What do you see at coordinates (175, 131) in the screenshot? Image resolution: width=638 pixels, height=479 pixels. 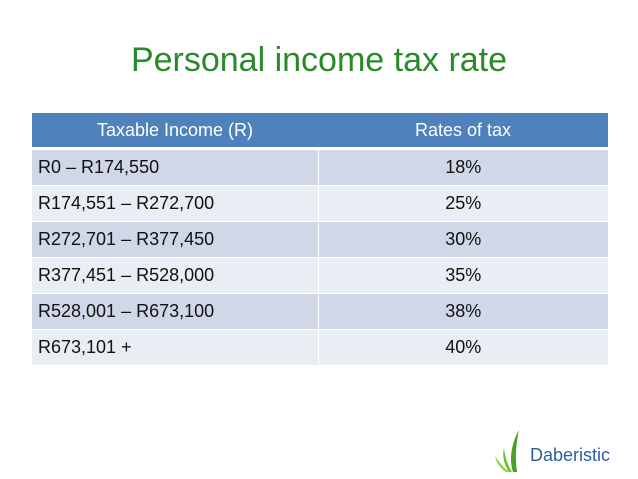 I see `header-taxable-income: Taxable Income (R)` at bounding box center [175, 131].